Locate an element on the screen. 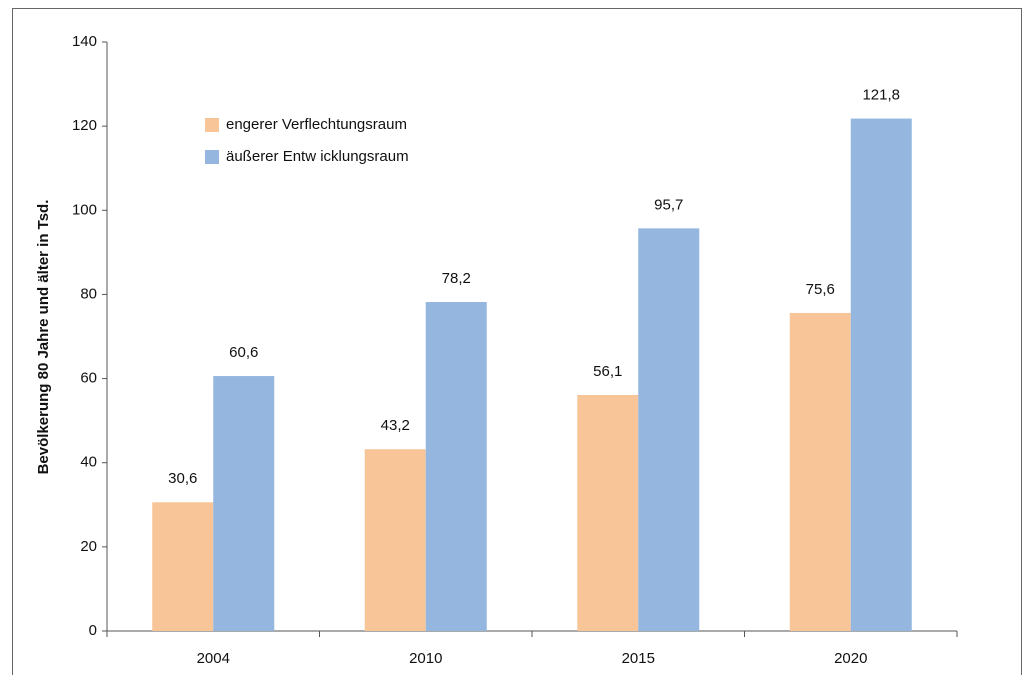 The width and height of the screenshot is (1034, 675). value-label: 60,6 is located at coordinates (243, 352).